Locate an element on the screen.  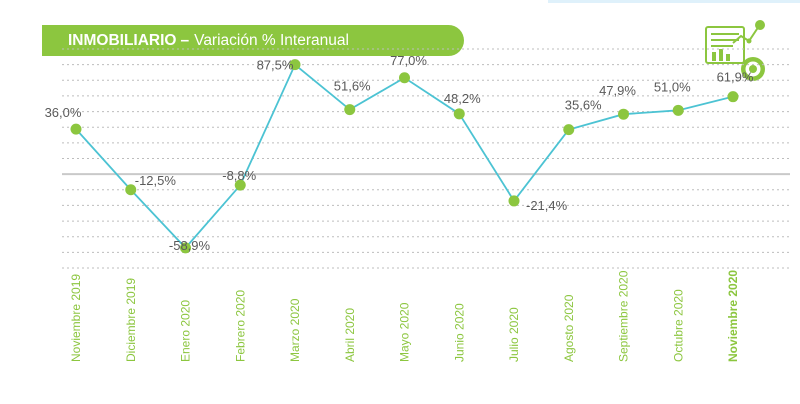
x-tick-label: Mayo 2020 is located at coordinates (405, 332).